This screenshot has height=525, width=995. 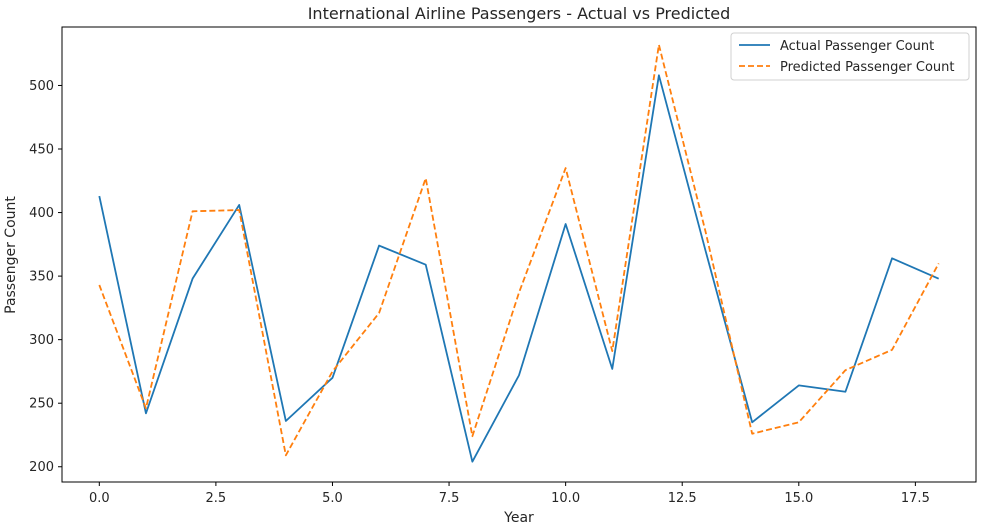 I want to click on x-tick-label: 17.5, so click(x=915, y=498).